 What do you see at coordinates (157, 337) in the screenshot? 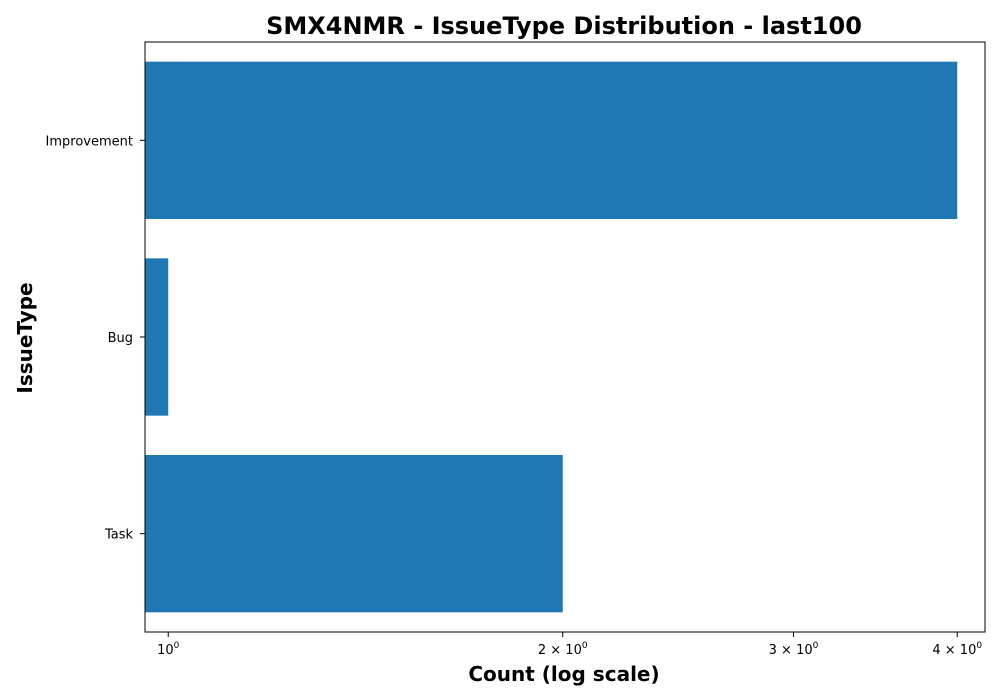
I see `bar-bug` at bounding box center [157, 337].